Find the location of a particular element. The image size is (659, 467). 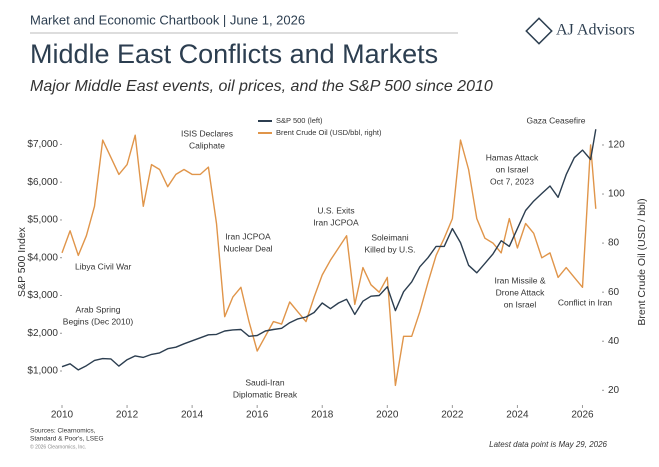

annotation: Nuclear Deal is located at coordinates (247, 248).